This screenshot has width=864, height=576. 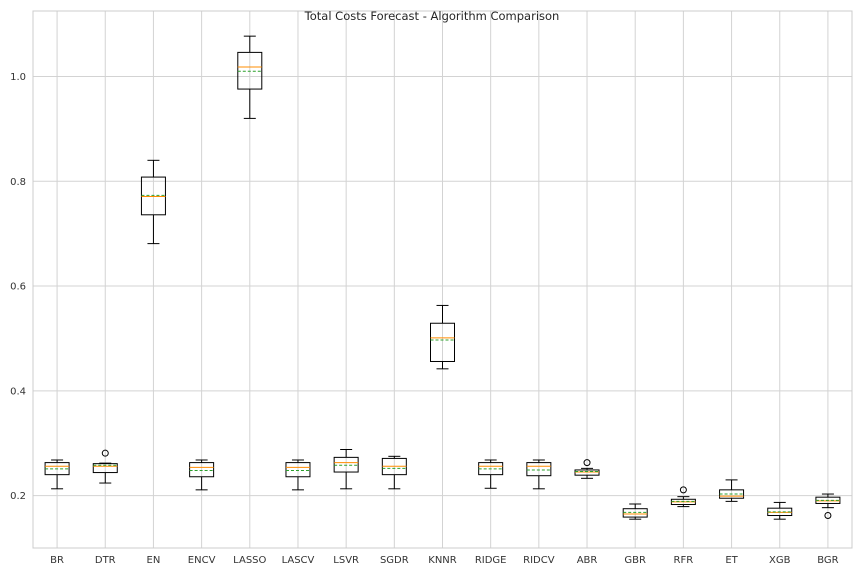 What do you see at coordinates (18, 496) in the screenshot?
I see `y-tick-label: 0.2` at bounding box center [18, 496].